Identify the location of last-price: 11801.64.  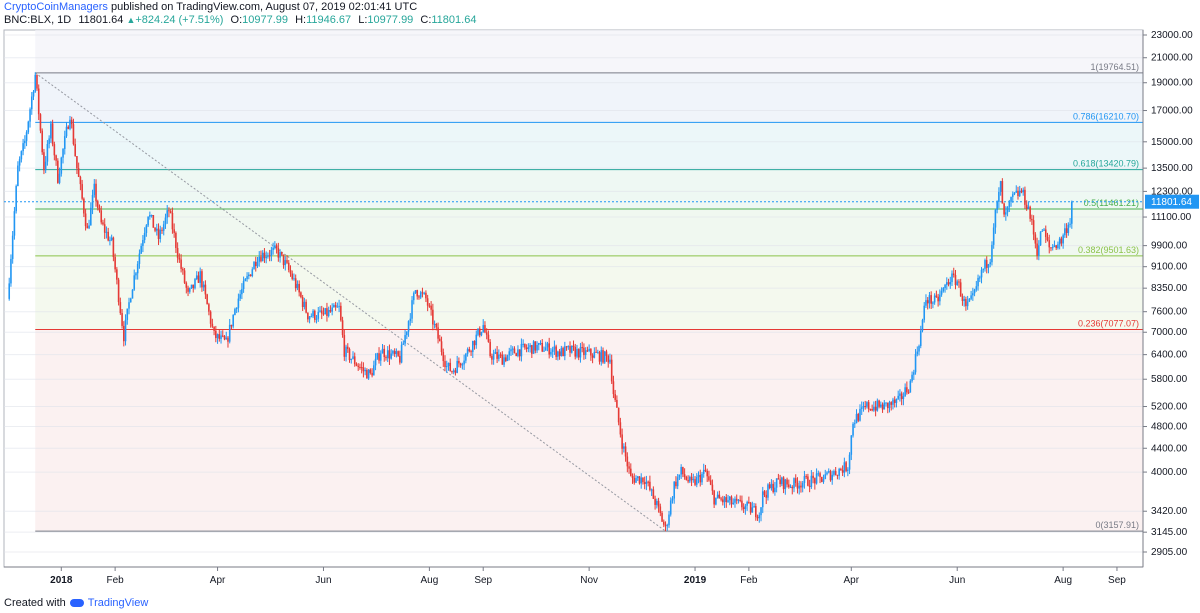
(101, 20).